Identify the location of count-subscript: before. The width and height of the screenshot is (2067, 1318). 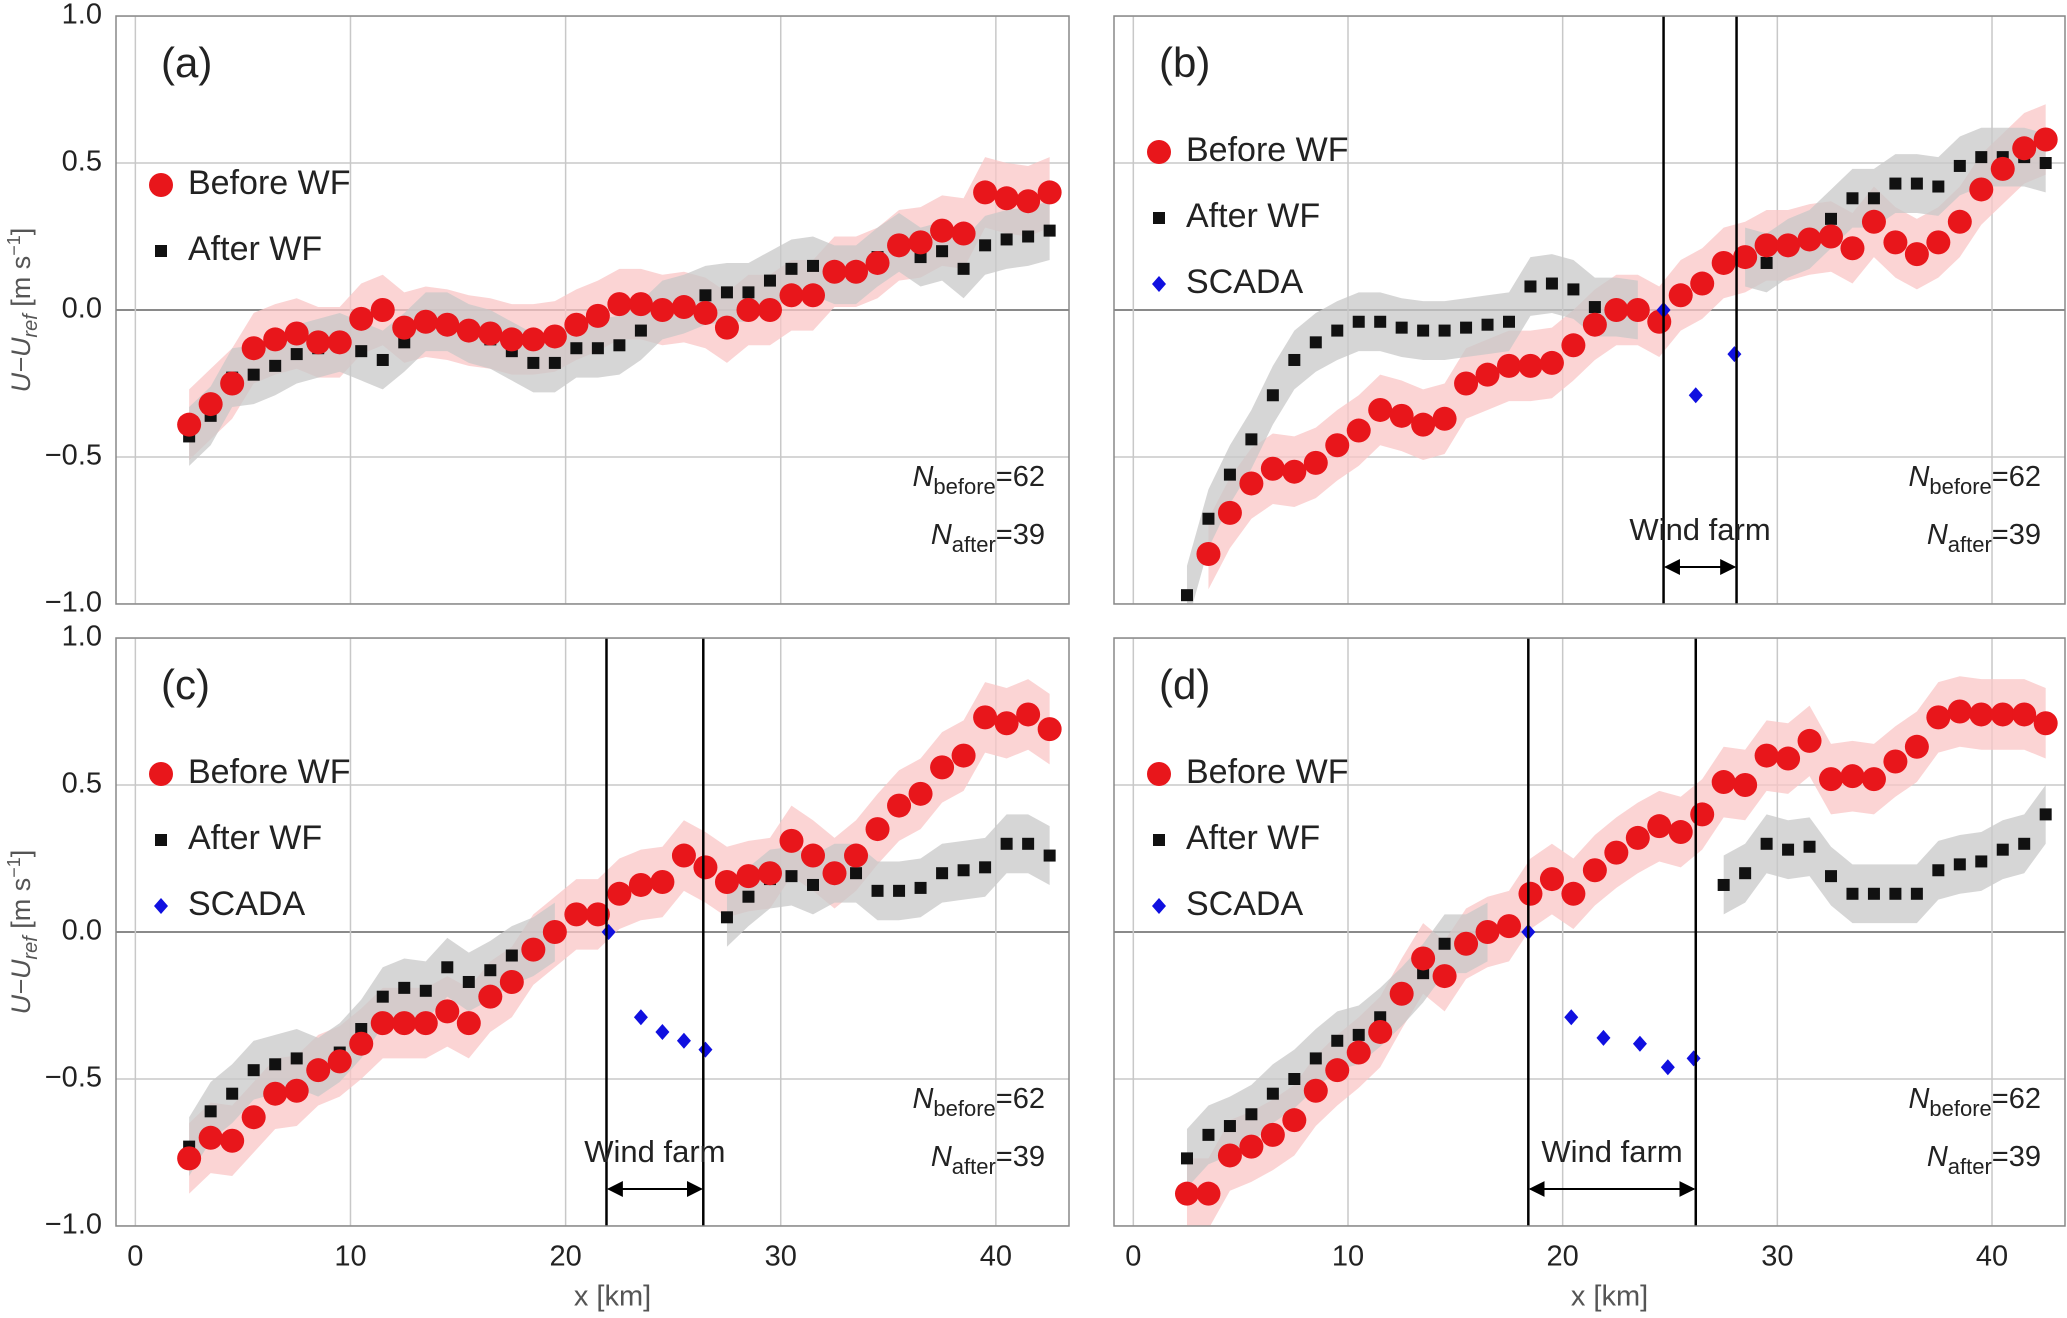
(964, 486).